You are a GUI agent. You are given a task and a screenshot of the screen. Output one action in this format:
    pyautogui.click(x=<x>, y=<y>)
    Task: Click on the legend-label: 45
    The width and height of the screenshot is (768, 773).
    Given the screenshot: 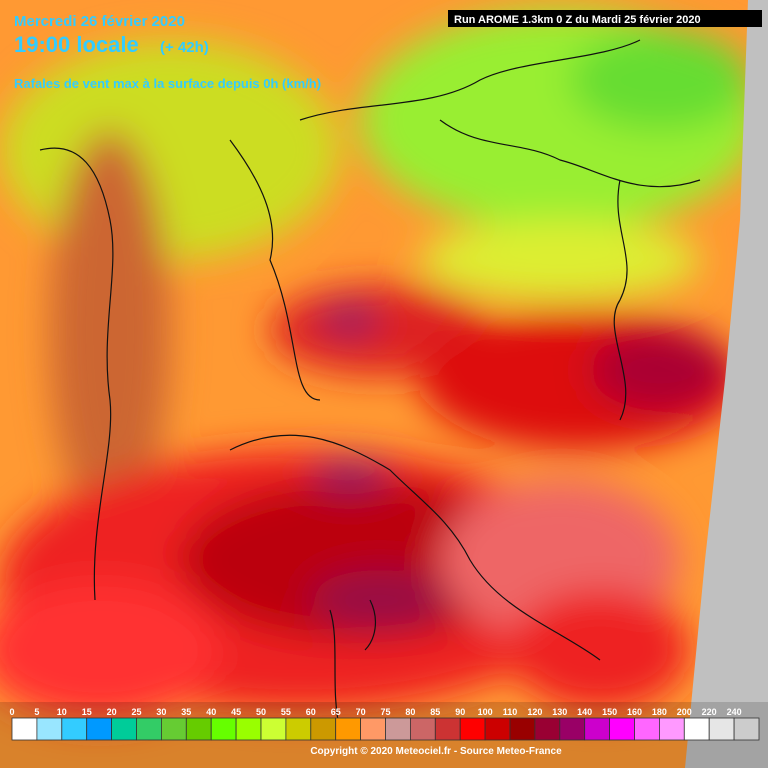 What is the action you would take?
    pyautogui.click(x=236, y=712)
    